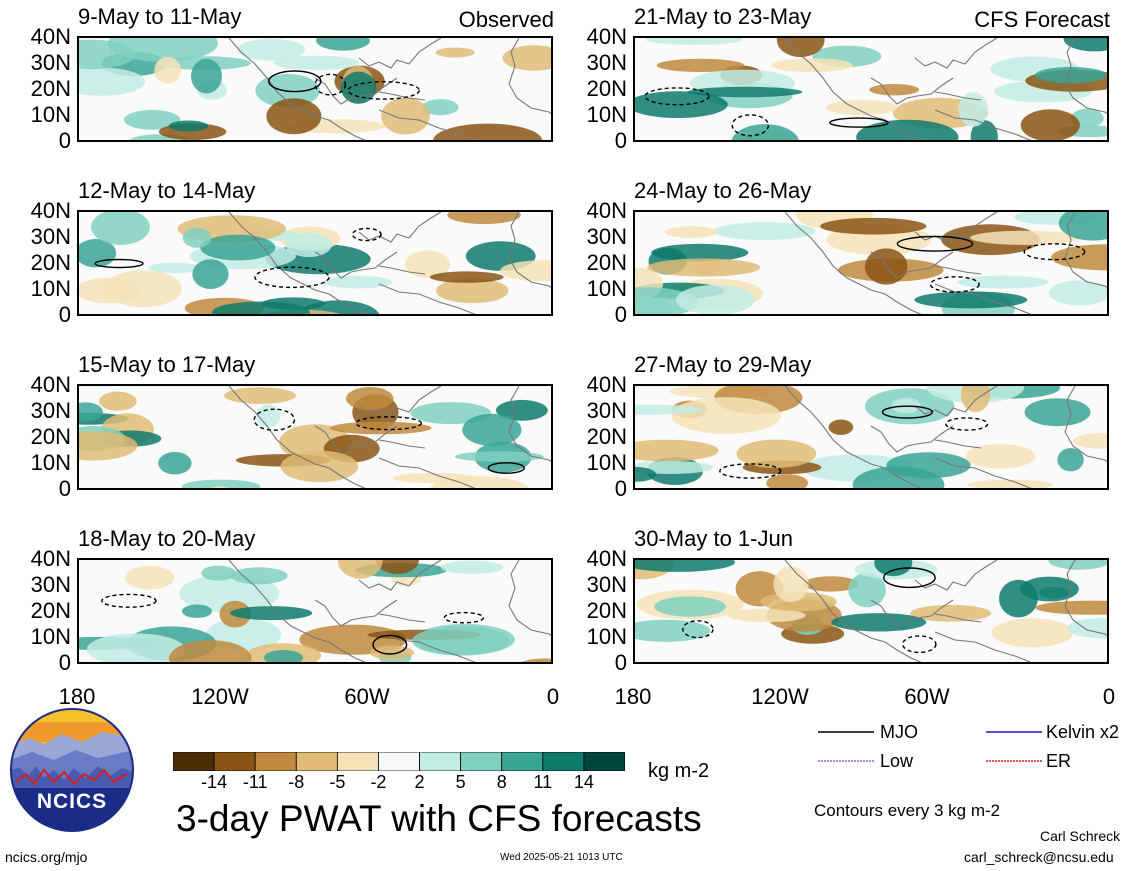 The width and height of the screenshot is (1135, 871). Describe the element at coordinates (167, 190) in the screenshot. I see `panel-title-left-1: 12-May to 14-May` at that location.